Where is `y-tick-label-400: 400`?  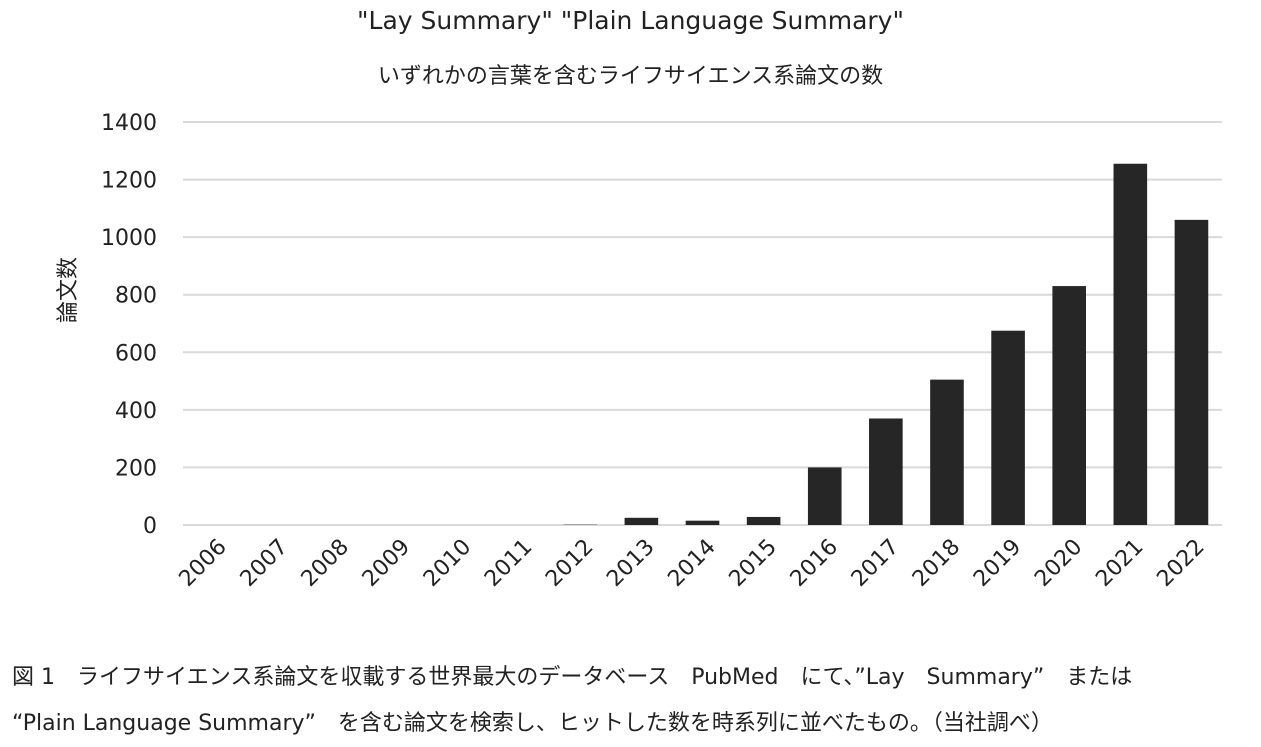
y-tick-label-400: 400 is located at coordinates (136, 411).